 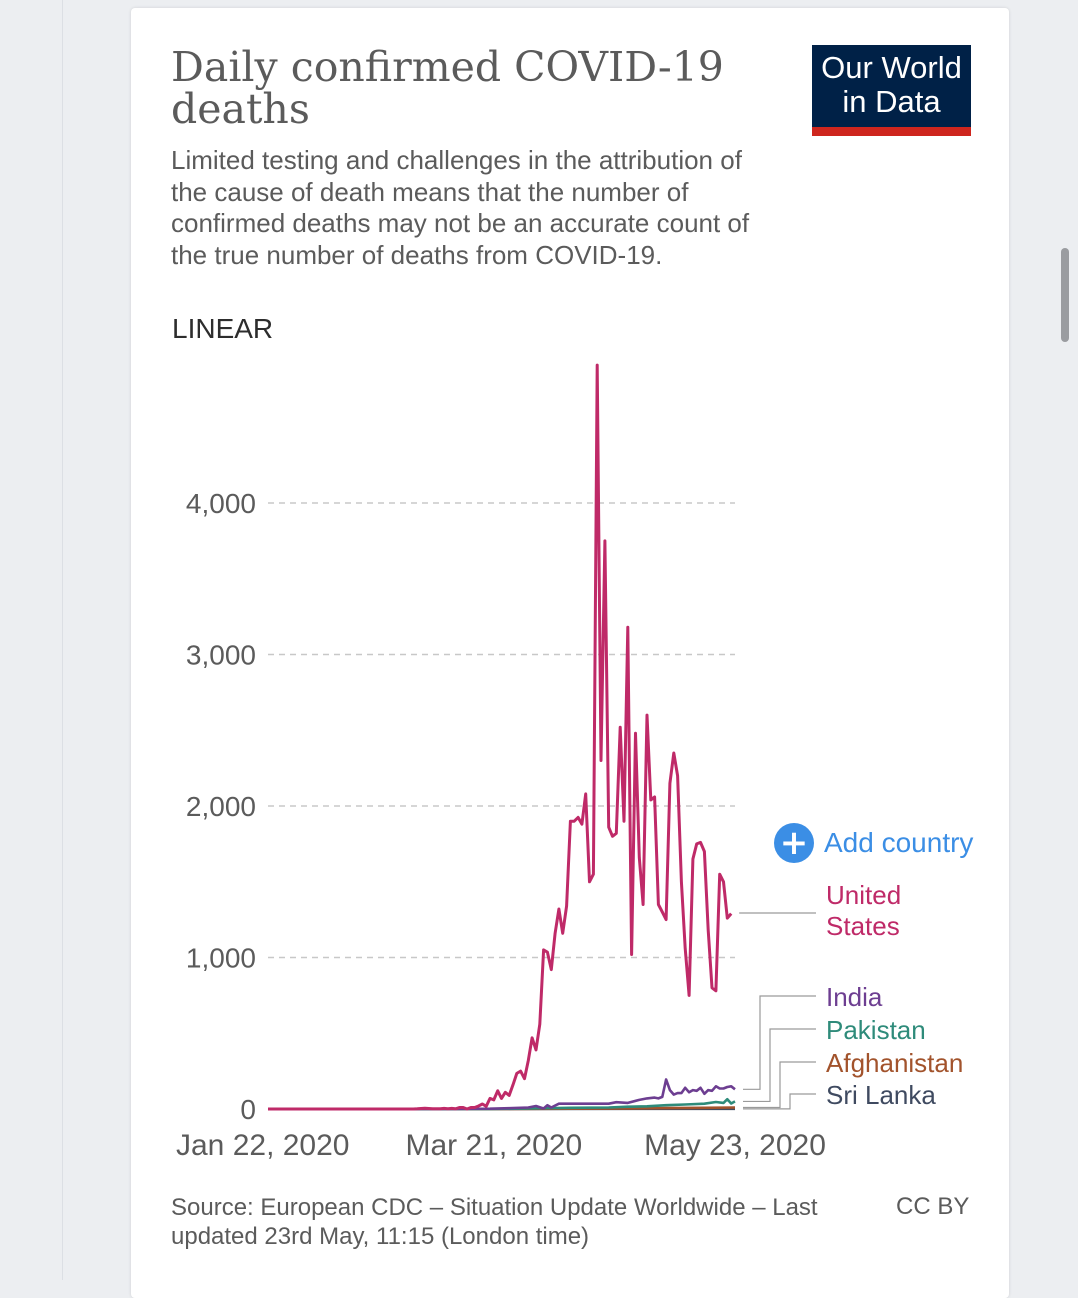 What do you see at coordinates (894, 1063) in the screenshot?
I see `legend-label-afghanistan: Afghanistan` at bounding box center [894, 1063].